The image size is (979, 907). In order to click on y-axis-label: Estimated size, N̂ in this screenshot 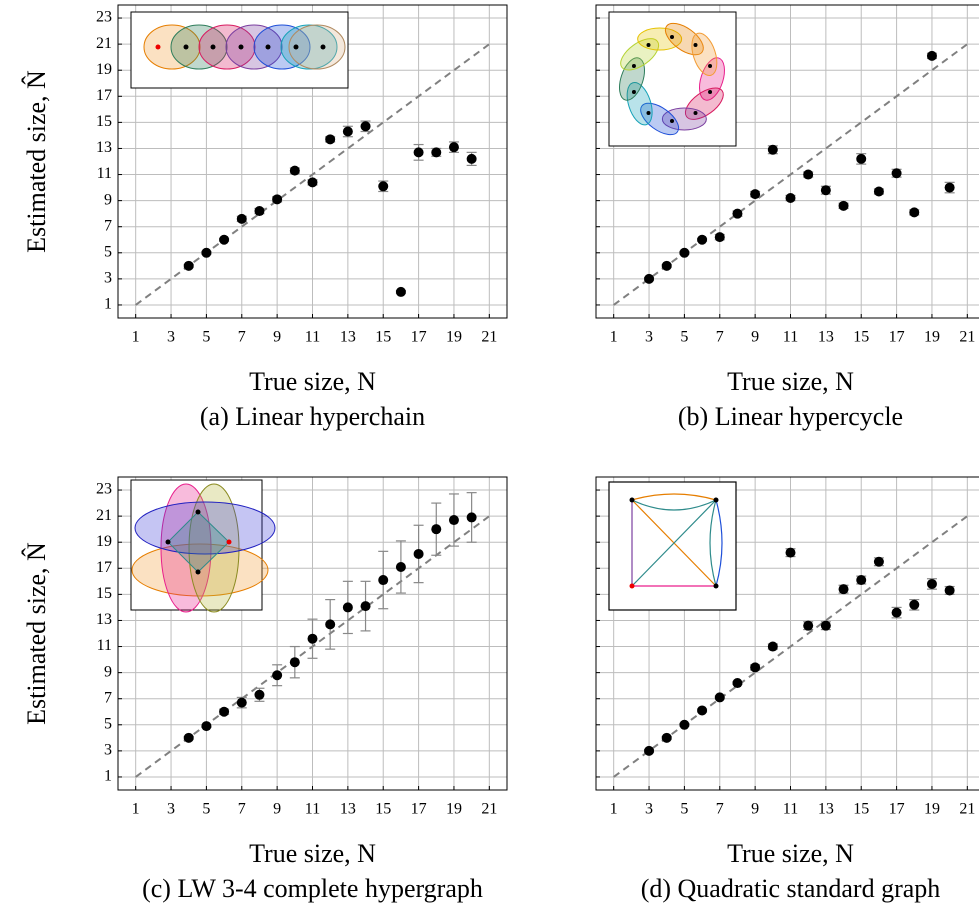, I will do `click(36, 633)`.